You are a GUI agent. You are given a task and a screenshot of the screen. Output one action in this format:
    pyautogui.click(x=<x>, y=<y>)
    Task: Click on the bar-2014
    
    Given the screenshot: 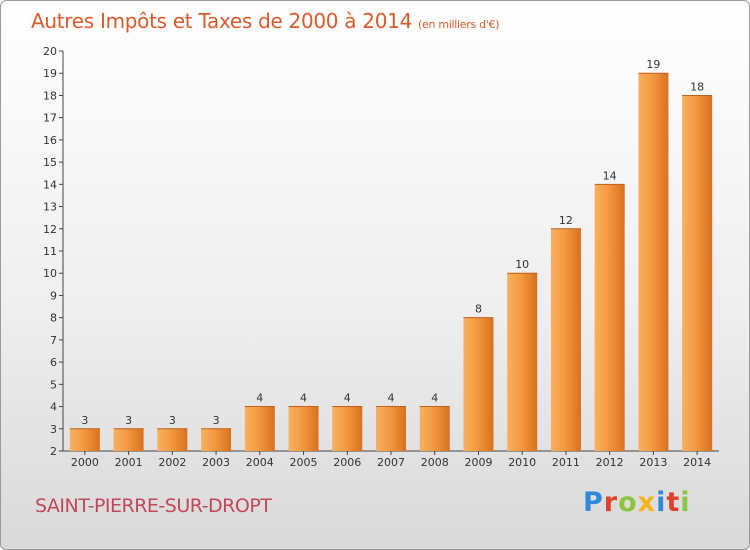 What is the action you would take?
    pyautogui.click(x=697, y=273)
    